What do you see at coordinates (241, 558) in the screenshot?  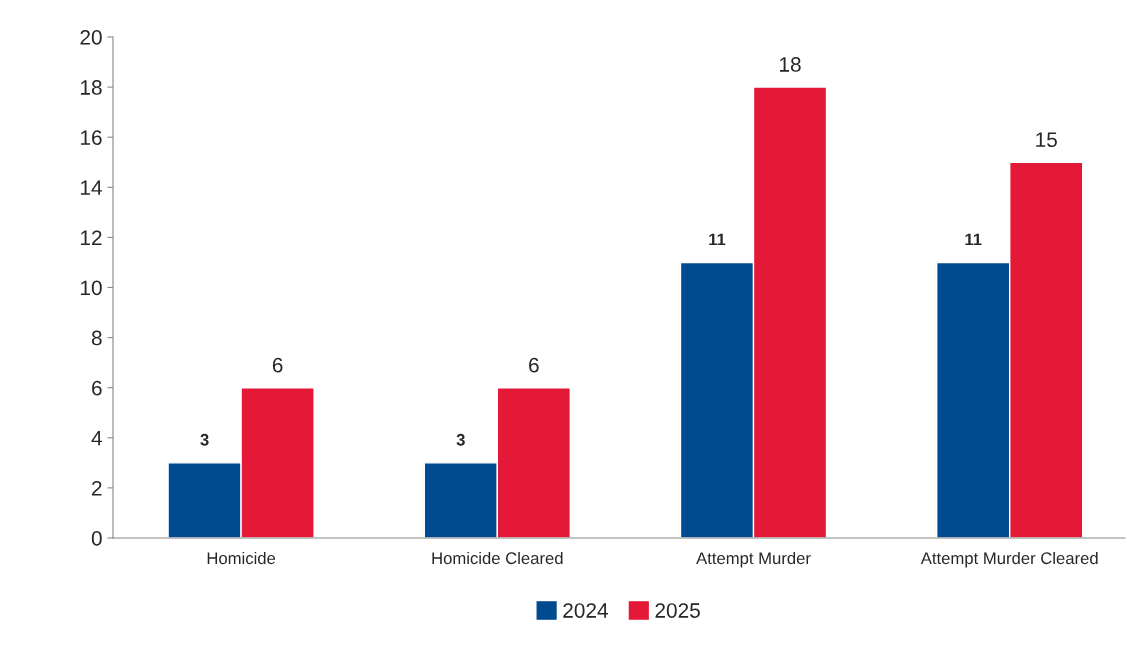 I see `x-tick-label: Homicide` at bounding box center [241, 558].